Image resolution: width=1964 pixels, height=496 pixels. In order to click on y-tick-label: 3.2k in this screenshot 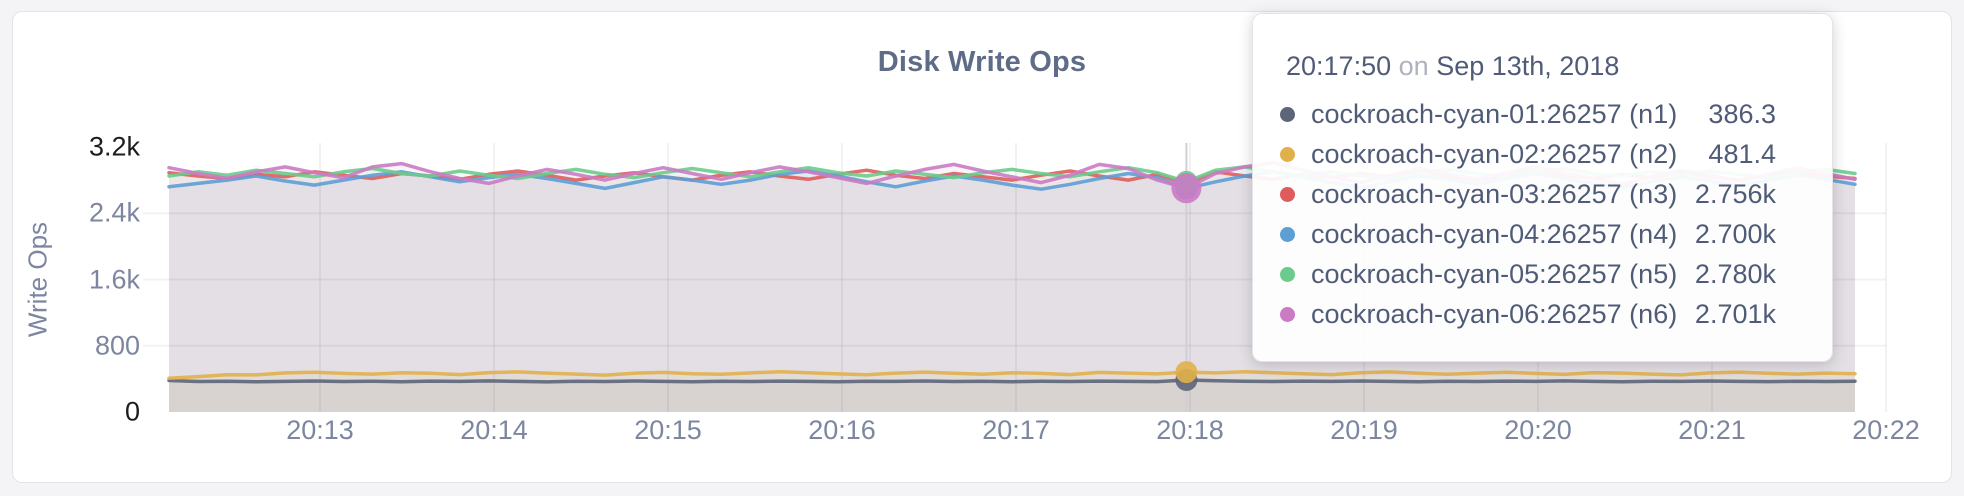, I will do `click(114, 146)`.